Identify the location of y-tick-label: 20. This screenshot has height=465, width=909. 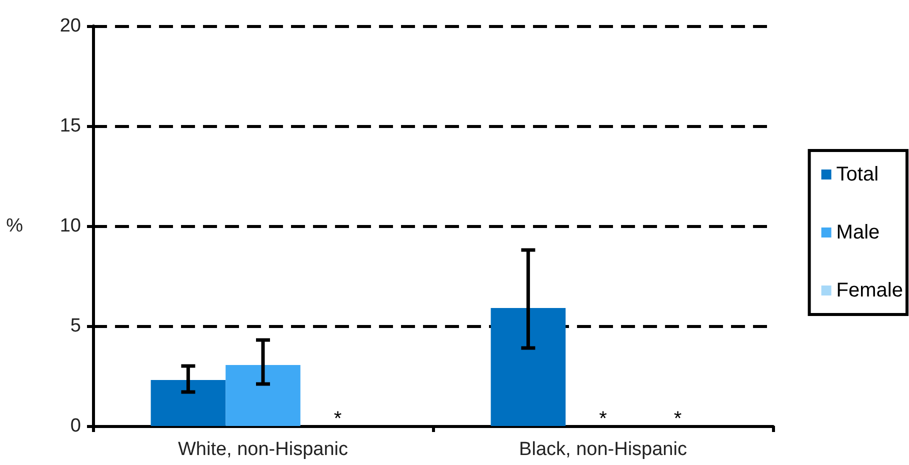
(70, 26).